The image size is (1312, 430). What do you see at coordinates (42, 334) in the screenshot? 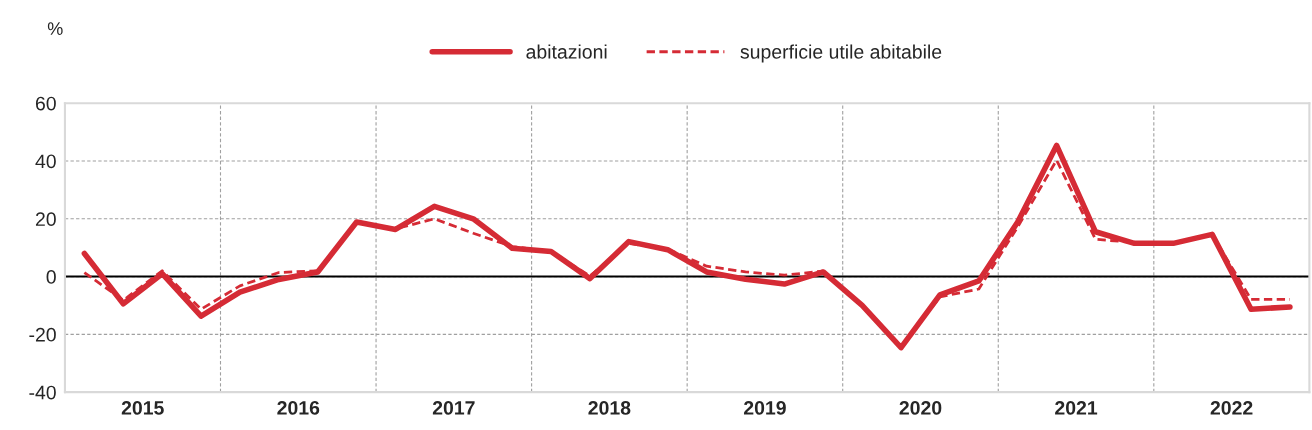
I see `y-tick-label: -20` at bounding box center [42, 334].